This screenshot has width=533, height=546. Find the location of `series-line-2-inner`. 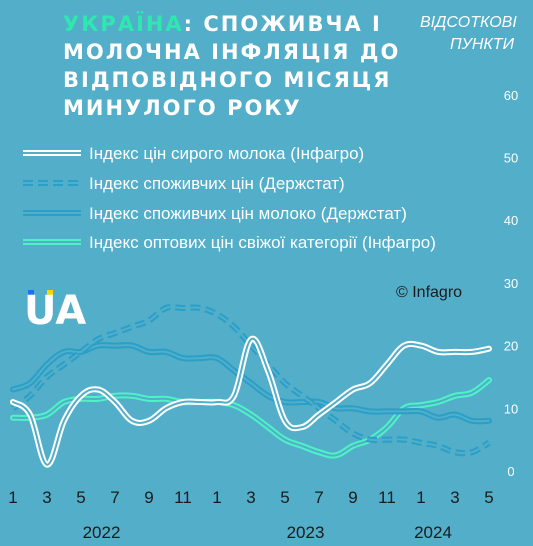

series-line-2-inner is located at coordinates (251, 383).